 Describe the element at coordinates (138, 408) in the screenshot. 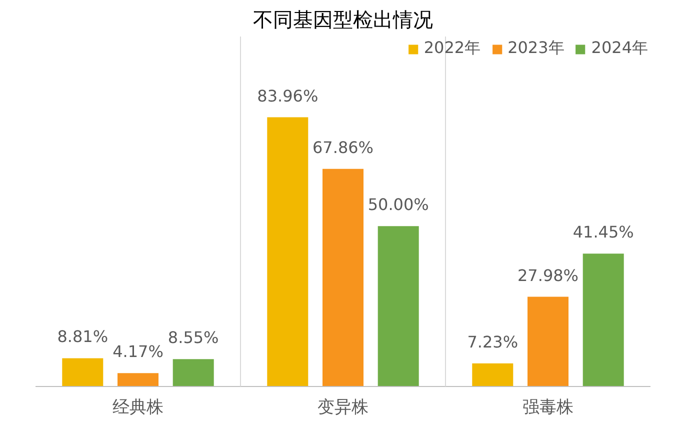

I see `x-tick-label: 经典株` at that location.